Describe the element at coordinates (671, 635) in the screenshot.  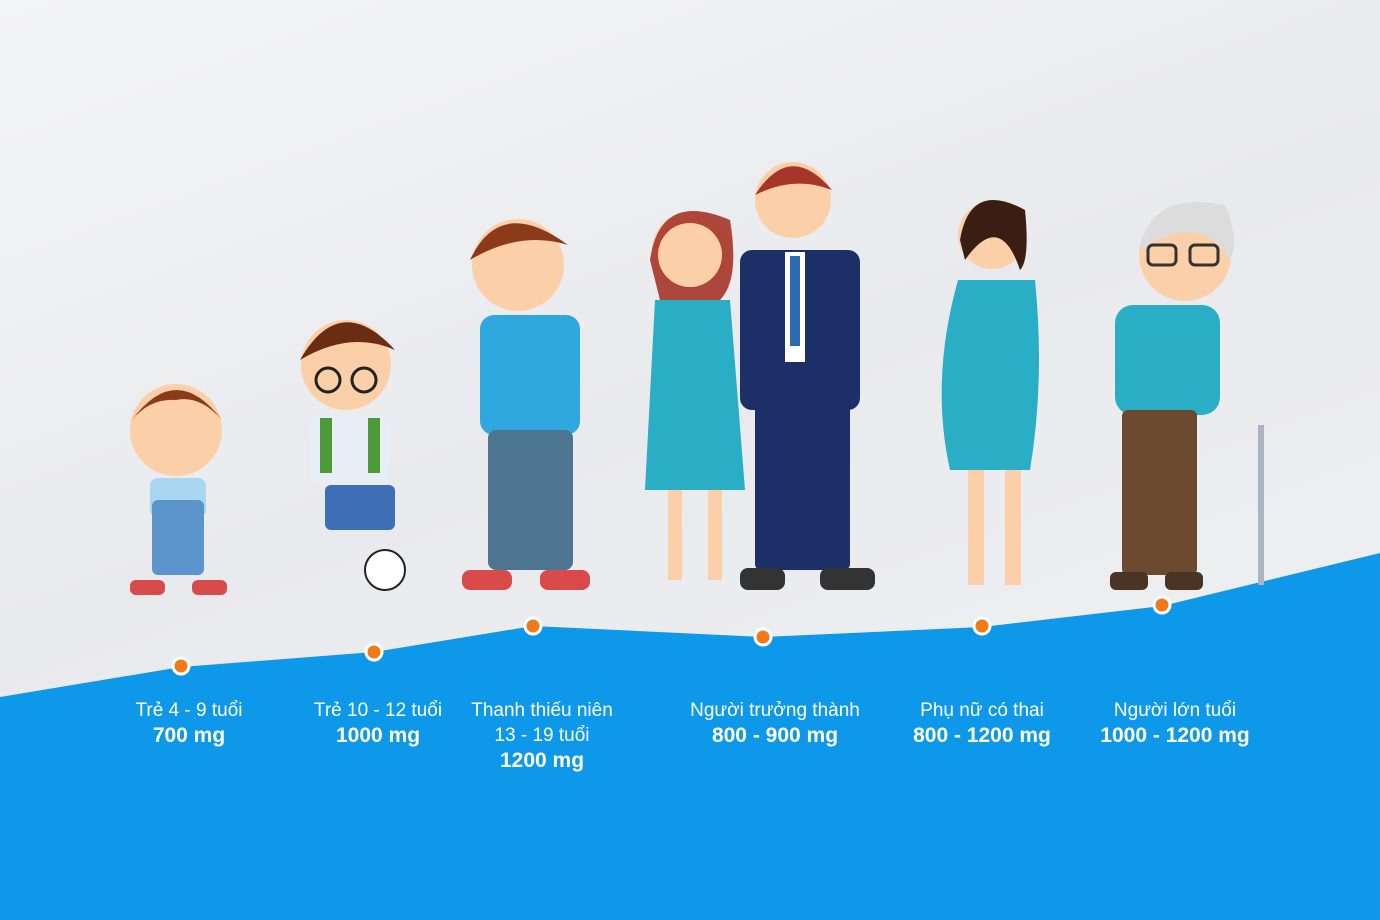
I see `timeline-dots` at that location.